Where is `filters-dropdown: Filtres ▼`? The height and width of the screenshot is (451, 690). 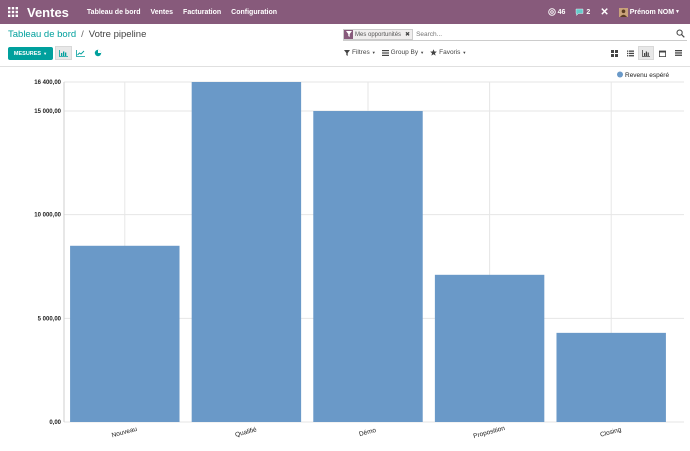
filters-dropdown: Filtres ▼ is located at coordinates (360, 52).